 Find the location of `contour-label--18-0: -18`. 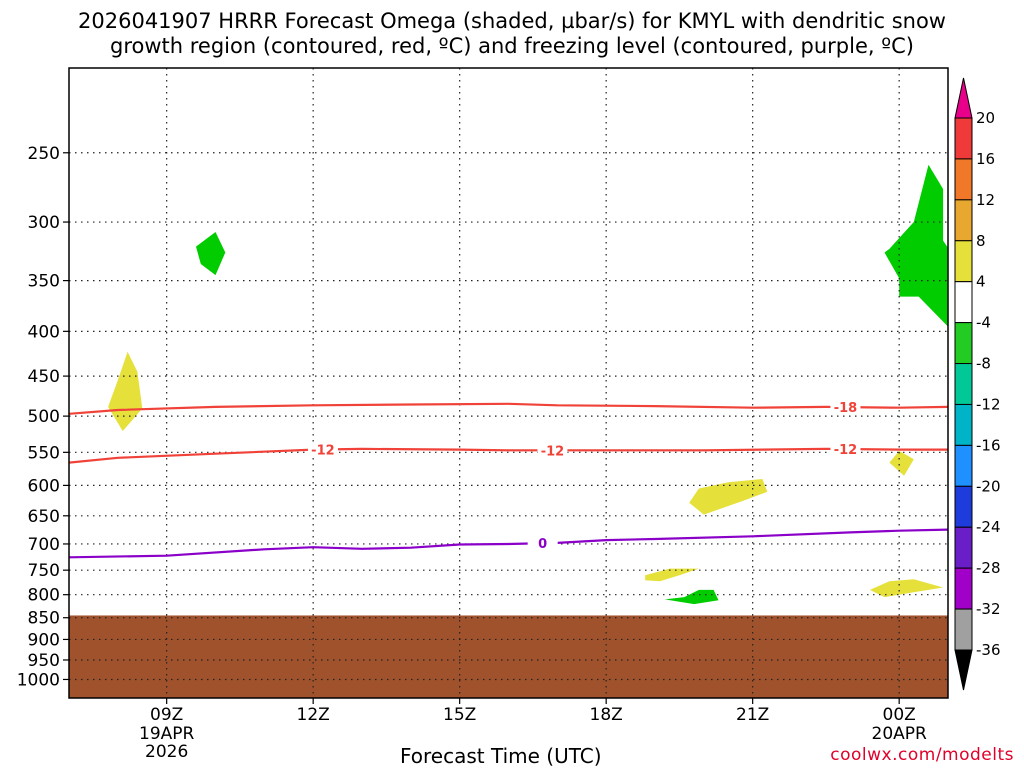

contour-label--18-0: -18 is located at coordinates (846, 408).